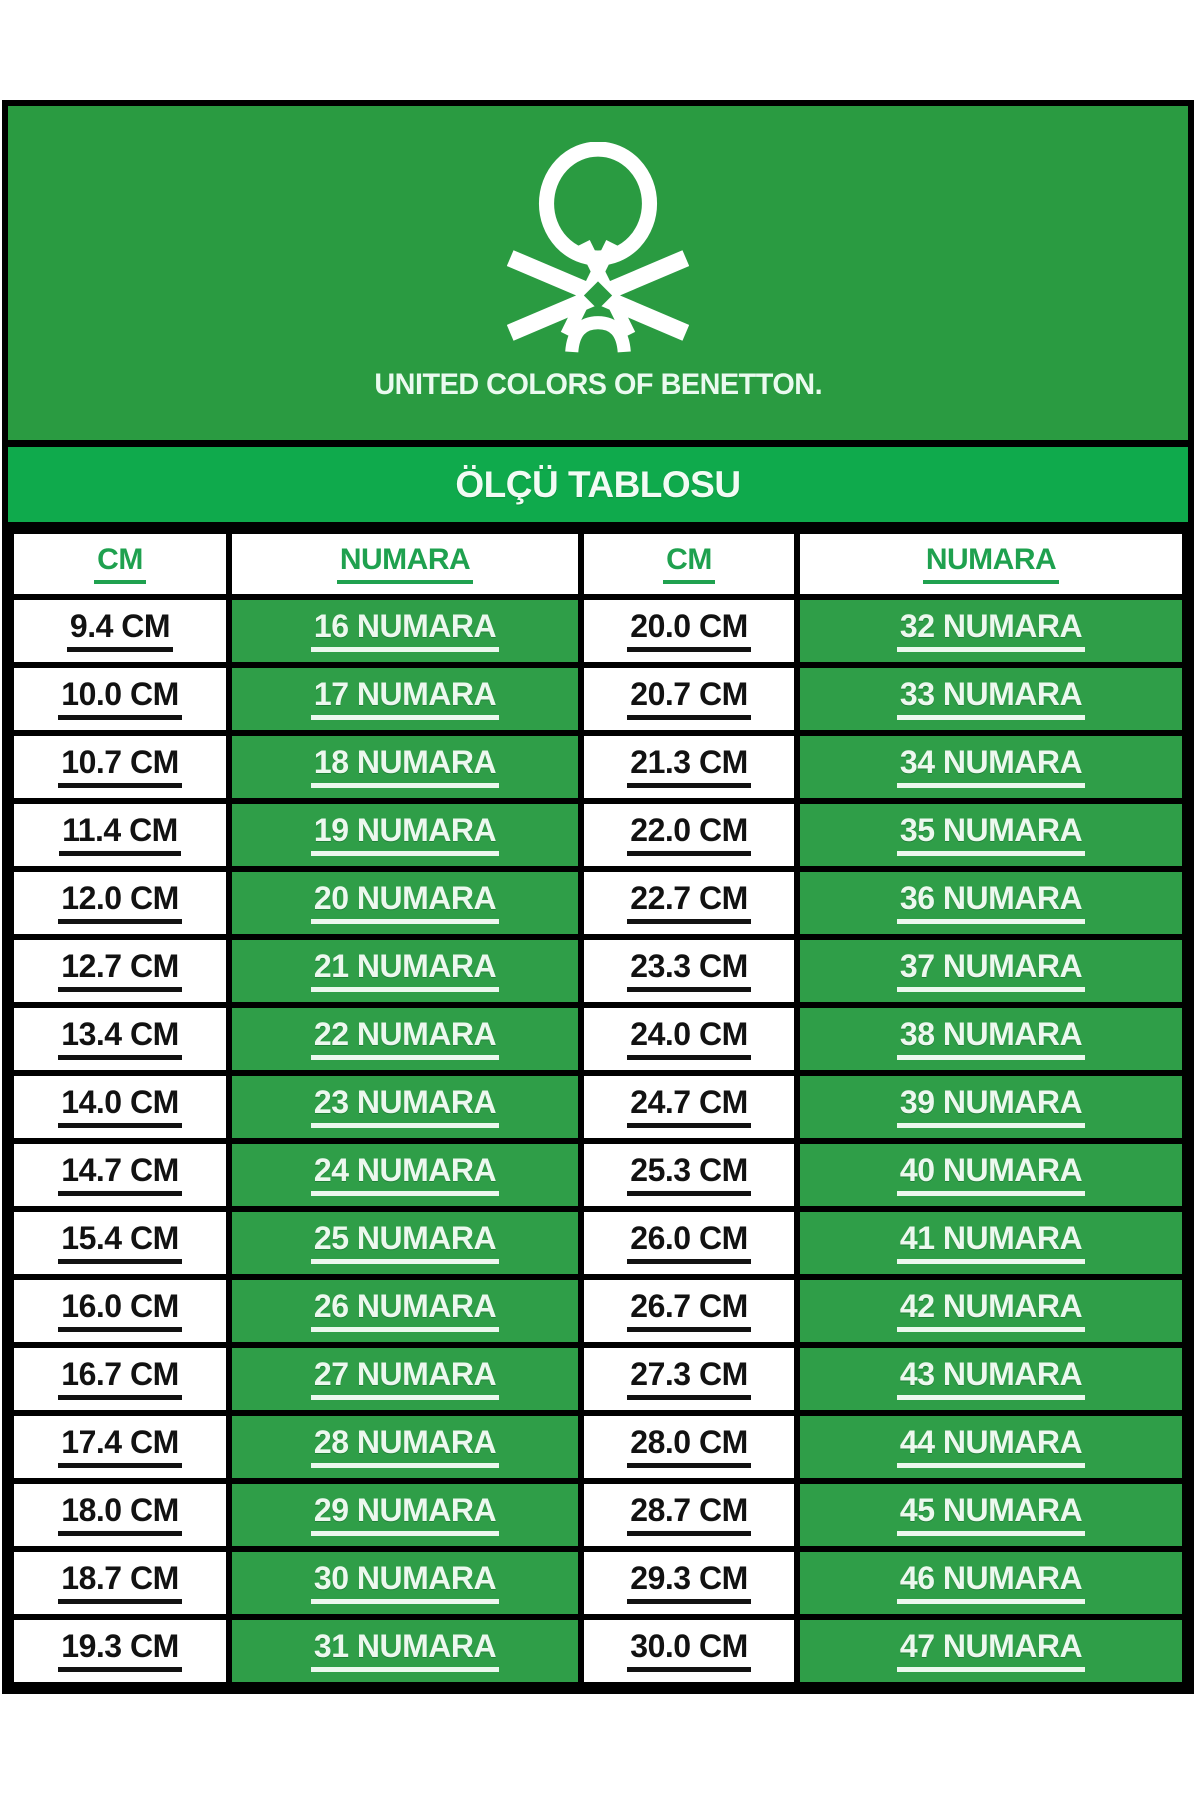 The width and height of the screenshot is (1200, 1800). Describe the element at coordinates (120, 767) in the screenshot. I see `cm-value-cell: 10.7 CM` at that location.